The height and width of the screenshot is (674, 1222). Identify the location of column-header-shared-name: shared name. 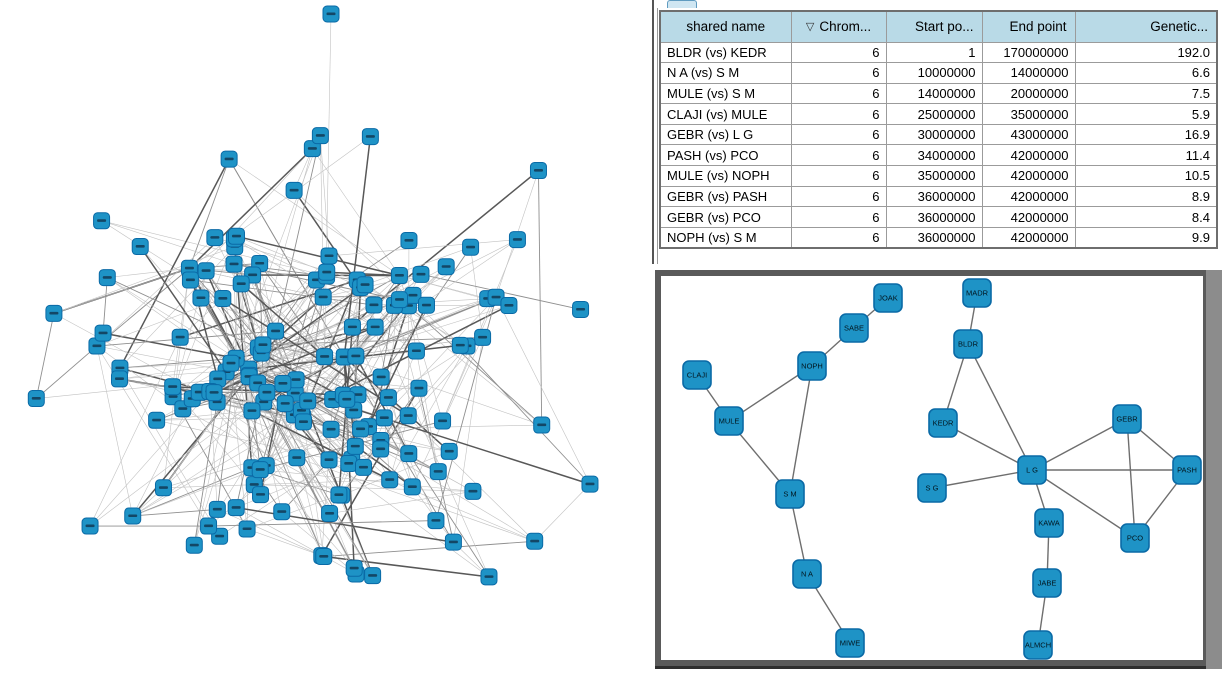
(725, 26).